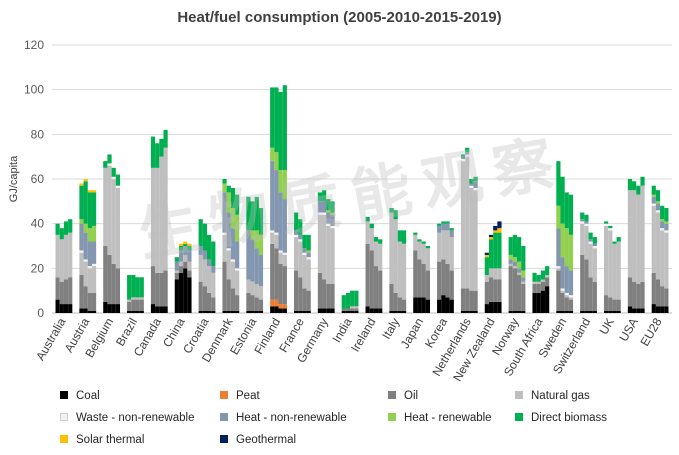 The height and width of the screenshot is (455, 679). Describe the element at coordinates (34, 45) in the screenshot. I see `y-tick-label: 120` at that location.